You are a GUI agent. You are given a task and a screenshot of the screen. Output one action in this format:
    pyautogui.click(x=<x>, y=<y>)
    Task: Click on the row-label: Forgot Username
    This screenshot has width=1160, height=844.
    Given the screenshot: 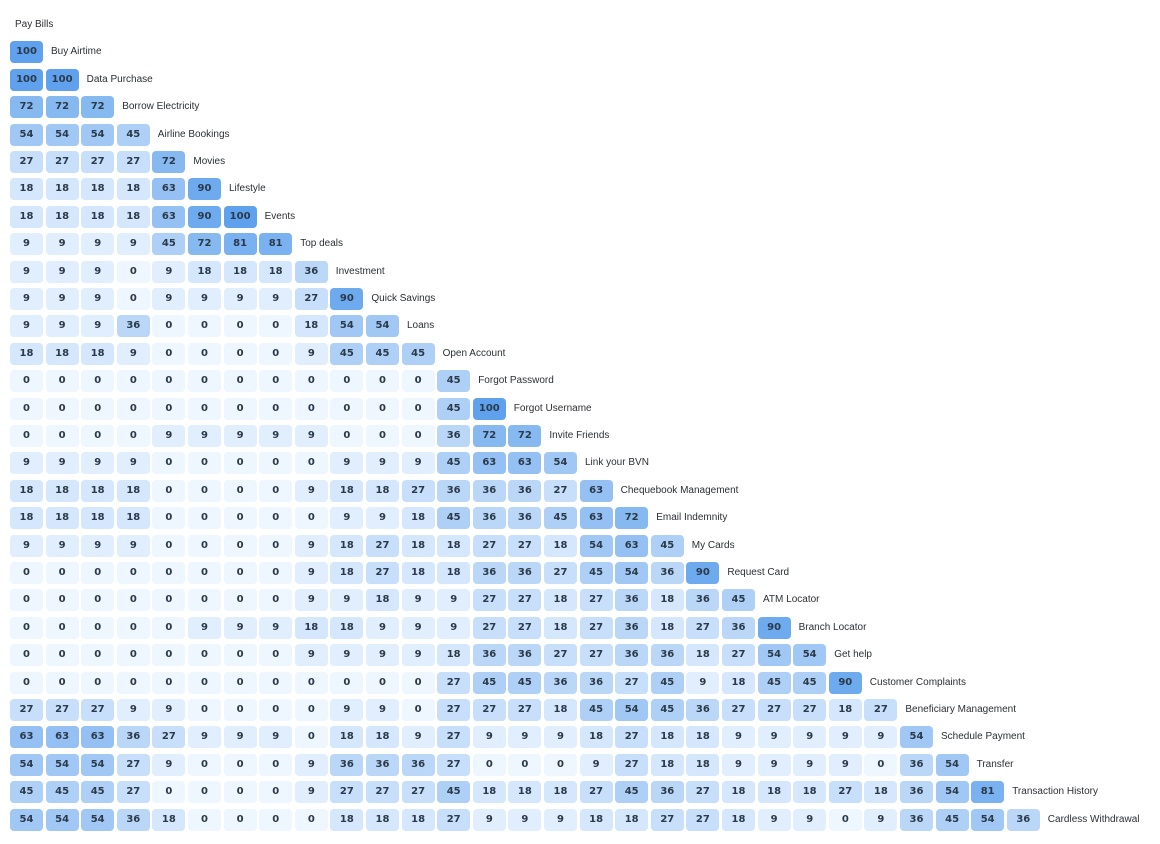 What is the action you would take?
    pyautogui.click(x=552, y=408)
    